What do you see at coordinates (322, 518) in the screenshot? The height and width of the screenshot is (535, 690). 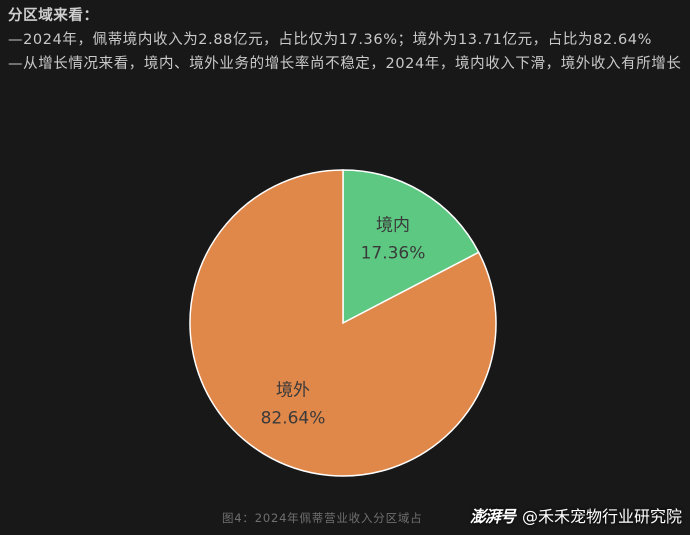 I see `figure-caption: 图4：2024年佩蒂营业收入分区域占` at bounding box center [322, 518].